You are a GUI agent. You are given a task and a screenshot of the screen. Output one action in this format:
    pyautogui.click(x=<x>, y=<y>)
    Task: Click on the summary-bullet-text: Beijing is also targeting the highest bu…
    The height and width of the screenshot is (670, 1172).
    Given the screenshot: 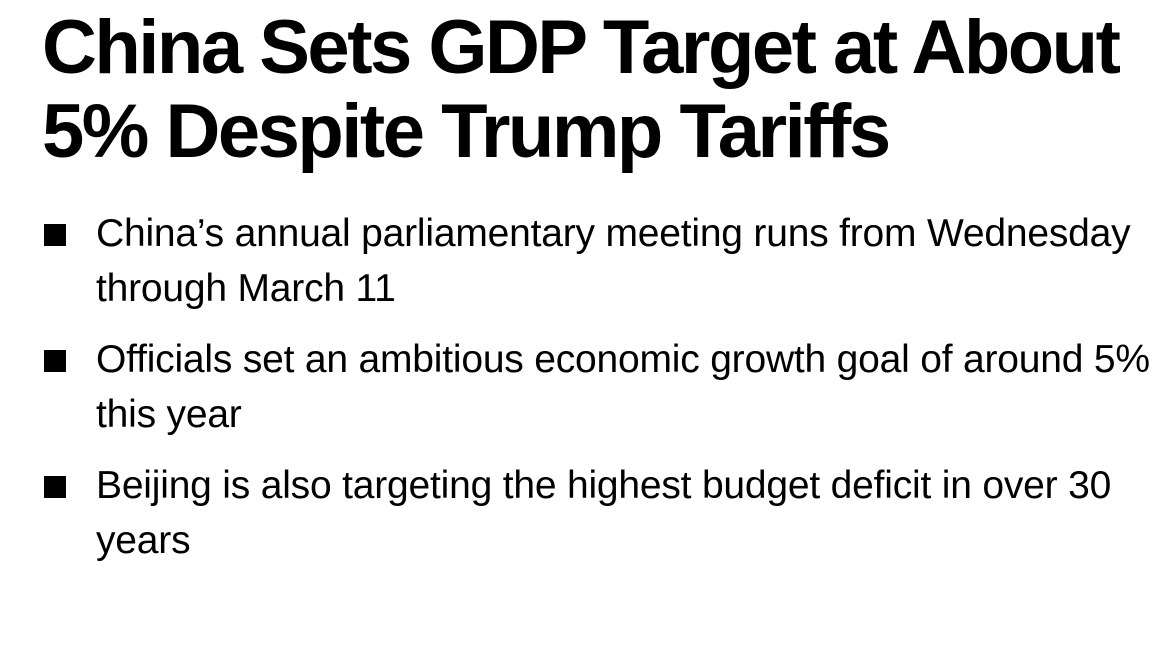 What is the action you would take?
    pyautogui.click(x=604, y=513)
    